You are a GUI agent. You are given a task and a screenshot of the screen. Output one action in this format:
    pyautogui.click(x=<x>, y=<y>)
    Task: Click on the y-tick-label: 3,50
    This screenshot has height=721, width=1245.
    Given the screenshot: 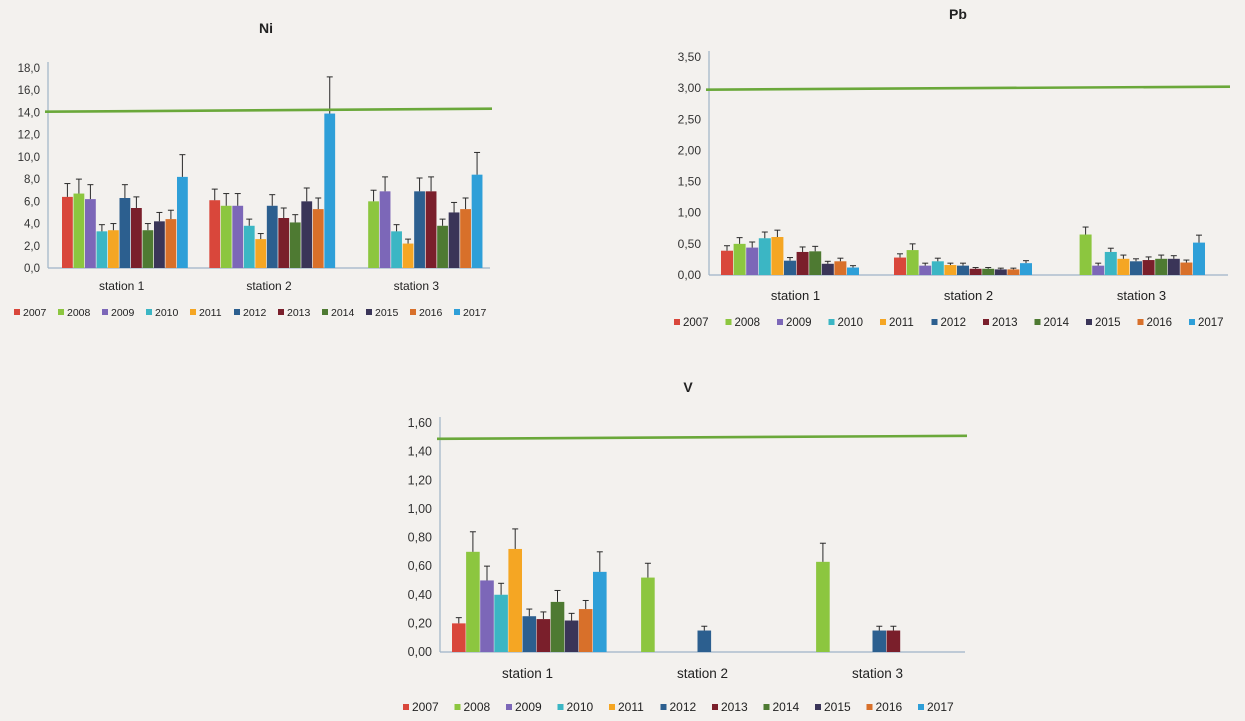 What is the action you would take?
    pyautogui.click(x=690, y=57)
    